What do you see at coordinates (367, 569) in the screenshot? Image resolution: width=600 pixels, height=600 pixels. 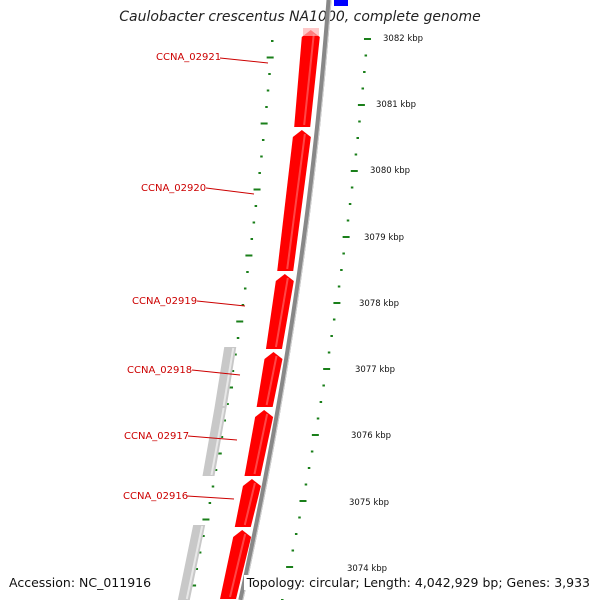 I see `ruler-label: 3074 kbp` at bounding box center [367, 569].